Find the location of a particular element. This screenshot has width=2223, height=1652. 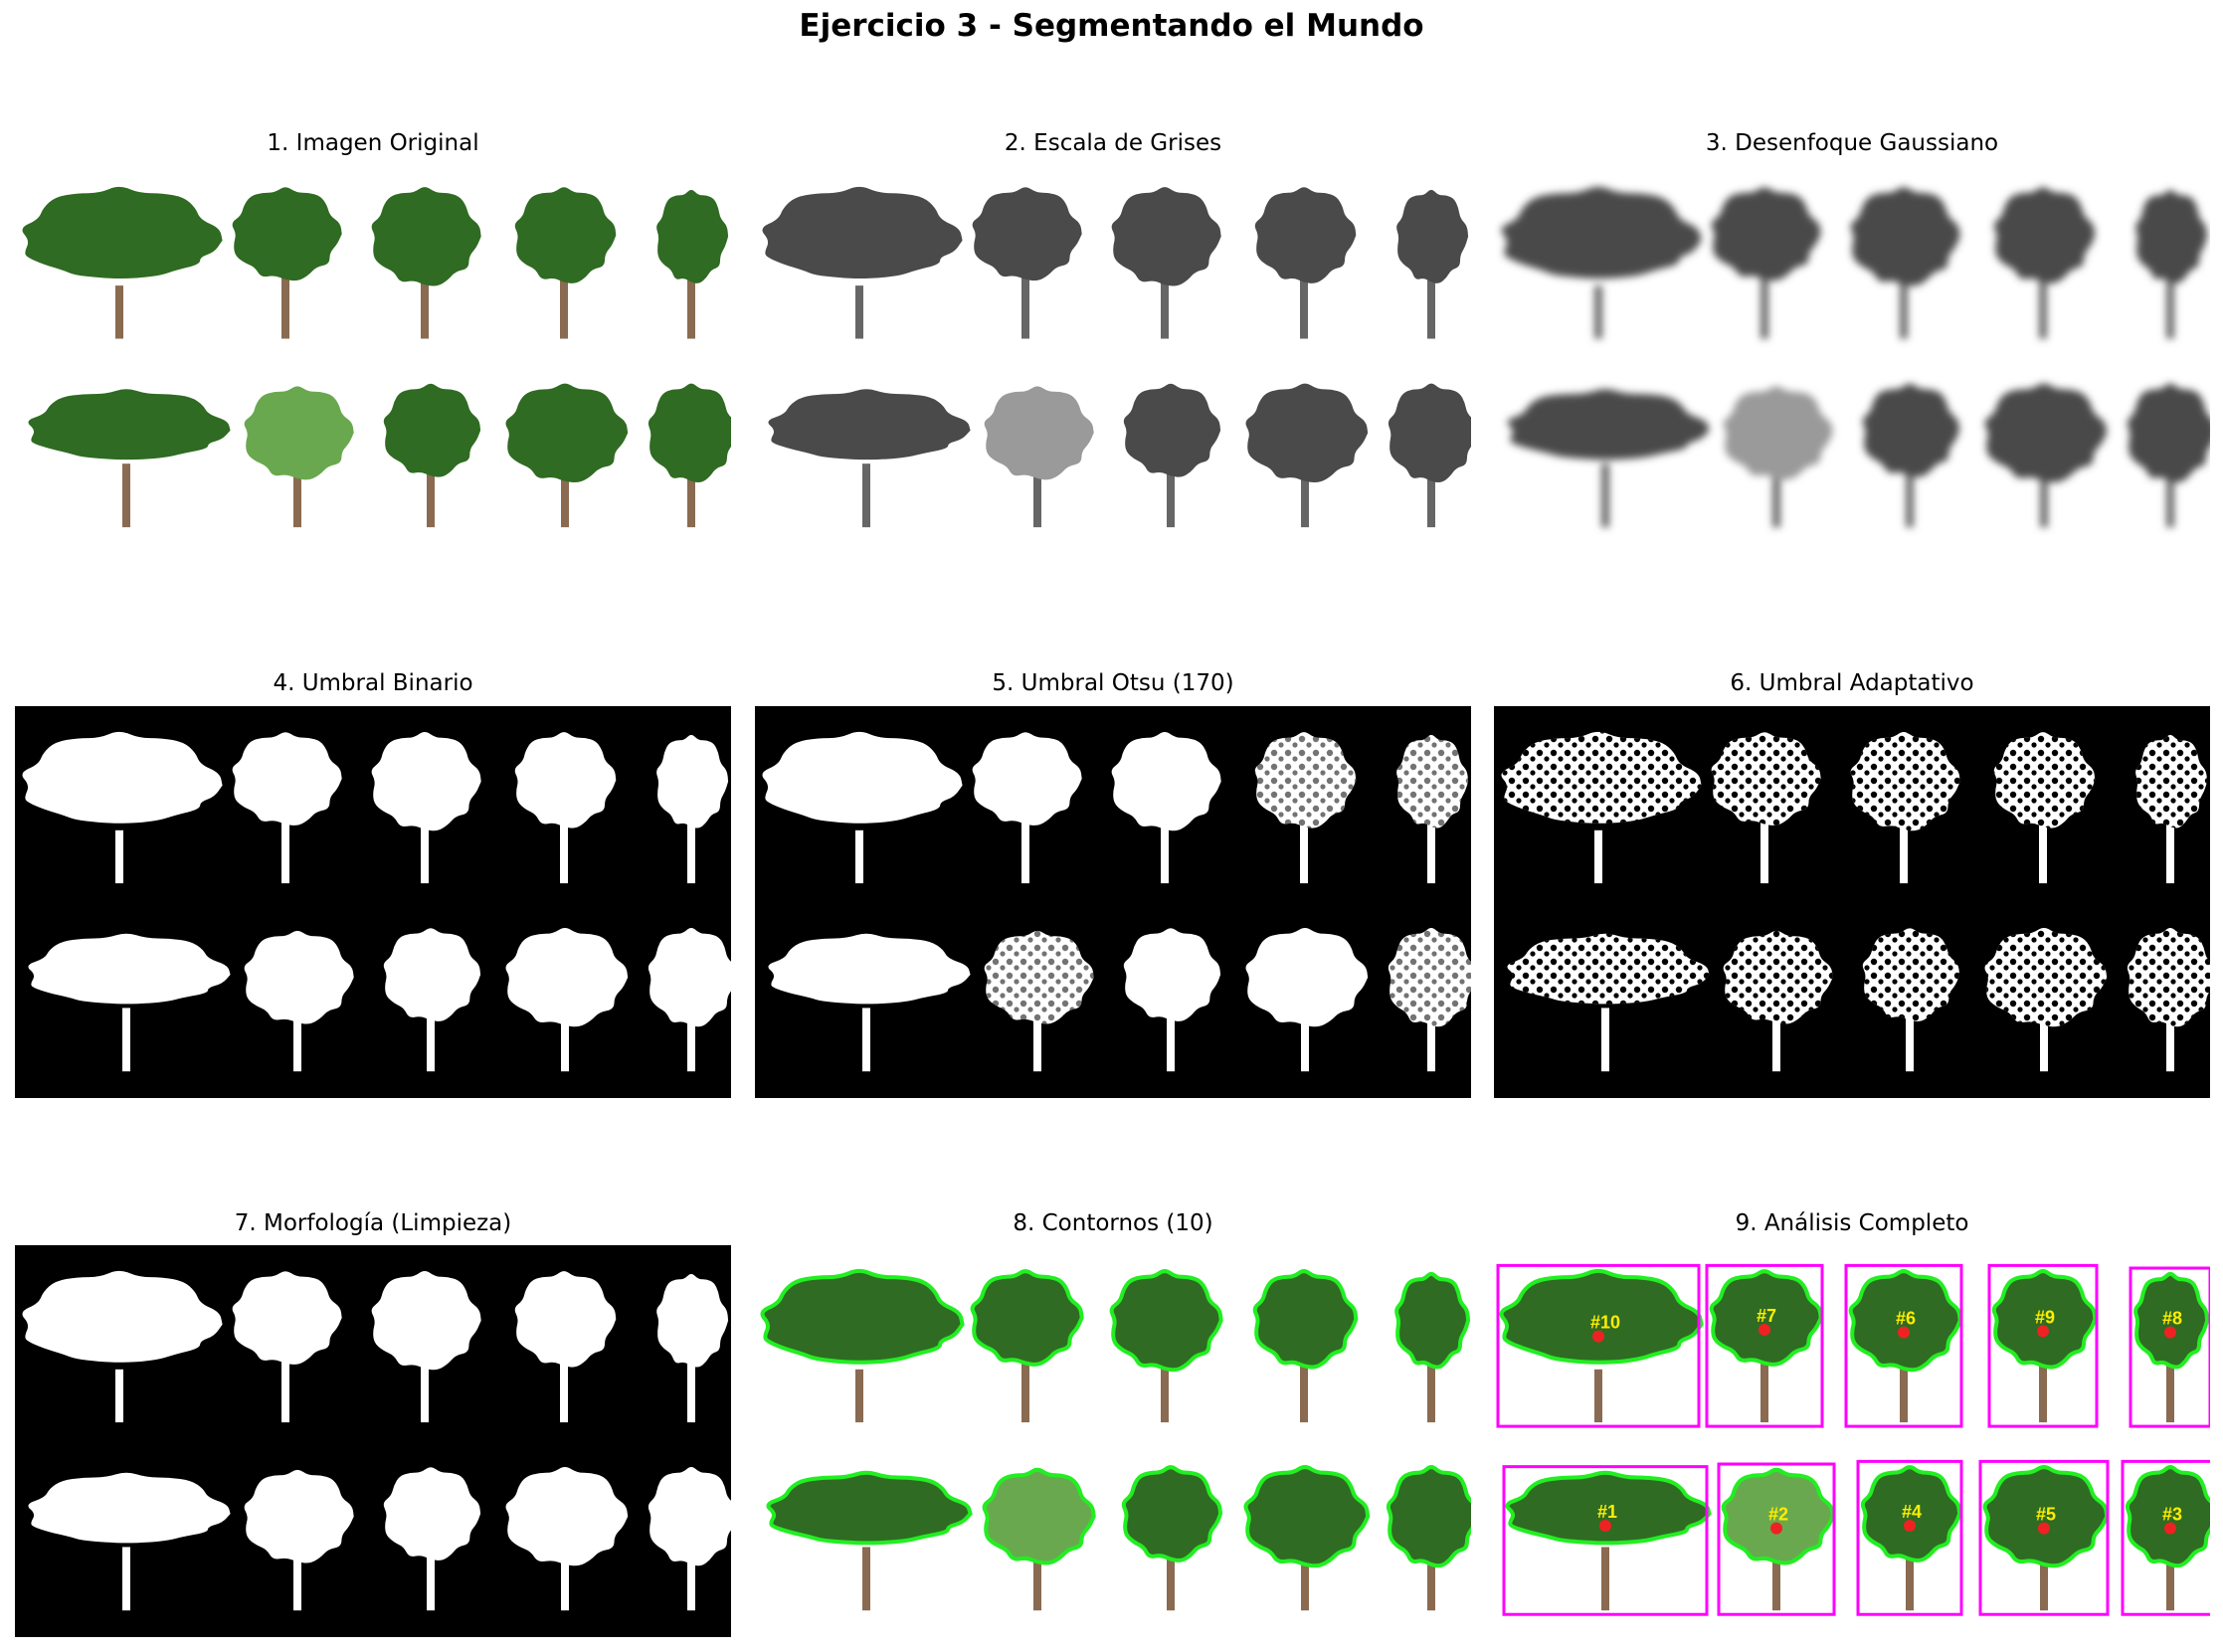

tree-6: #1 is located at coordinates (1607, 1541).